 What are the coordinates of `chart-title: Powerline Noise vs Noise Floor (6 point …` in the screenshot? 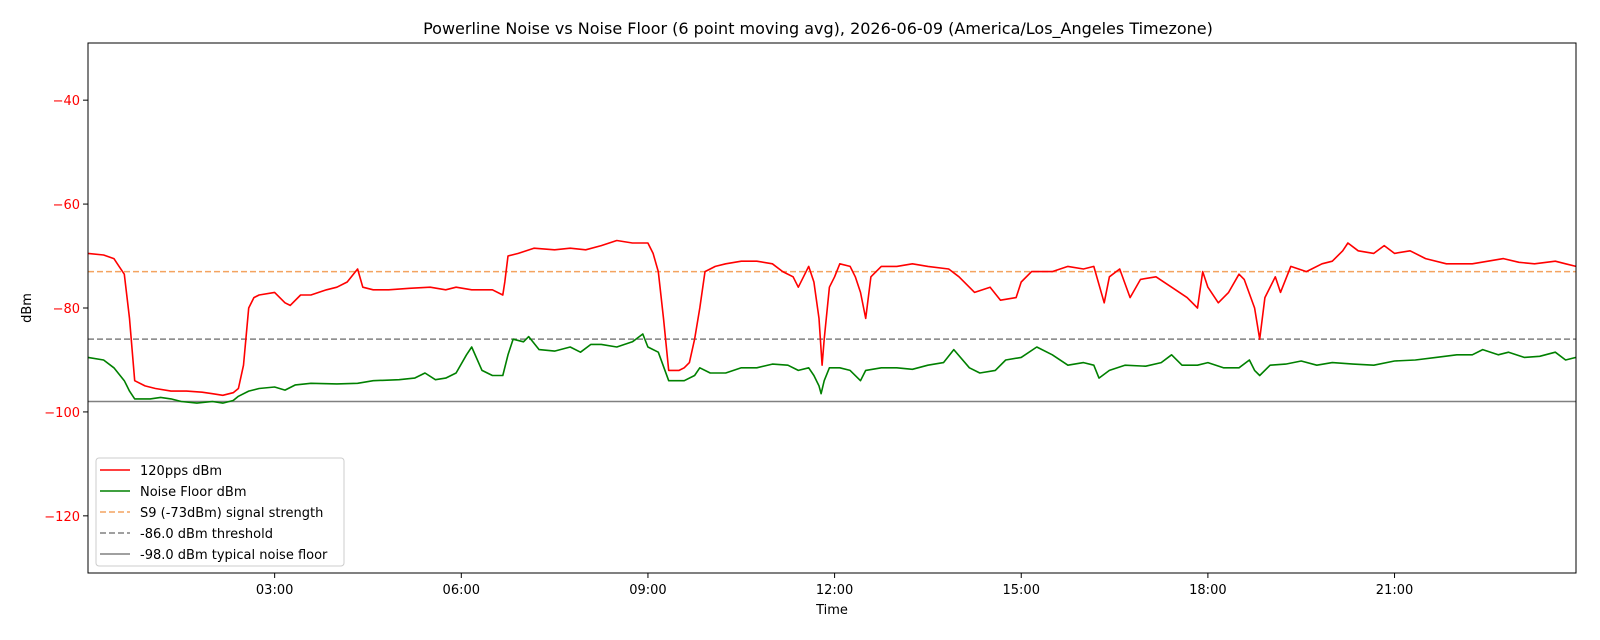 It's located at (818, 29).